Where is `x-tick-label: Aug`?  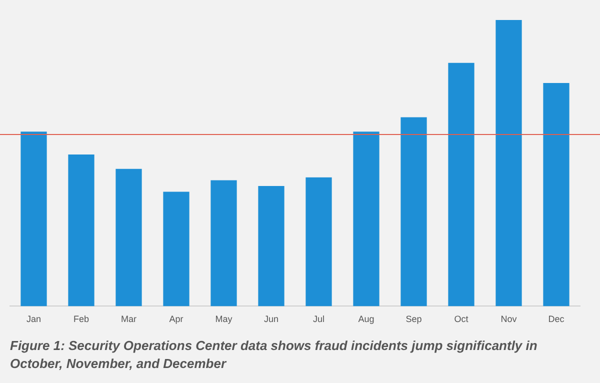
x-tick-label: Aug is located at coordinates (366, 319).